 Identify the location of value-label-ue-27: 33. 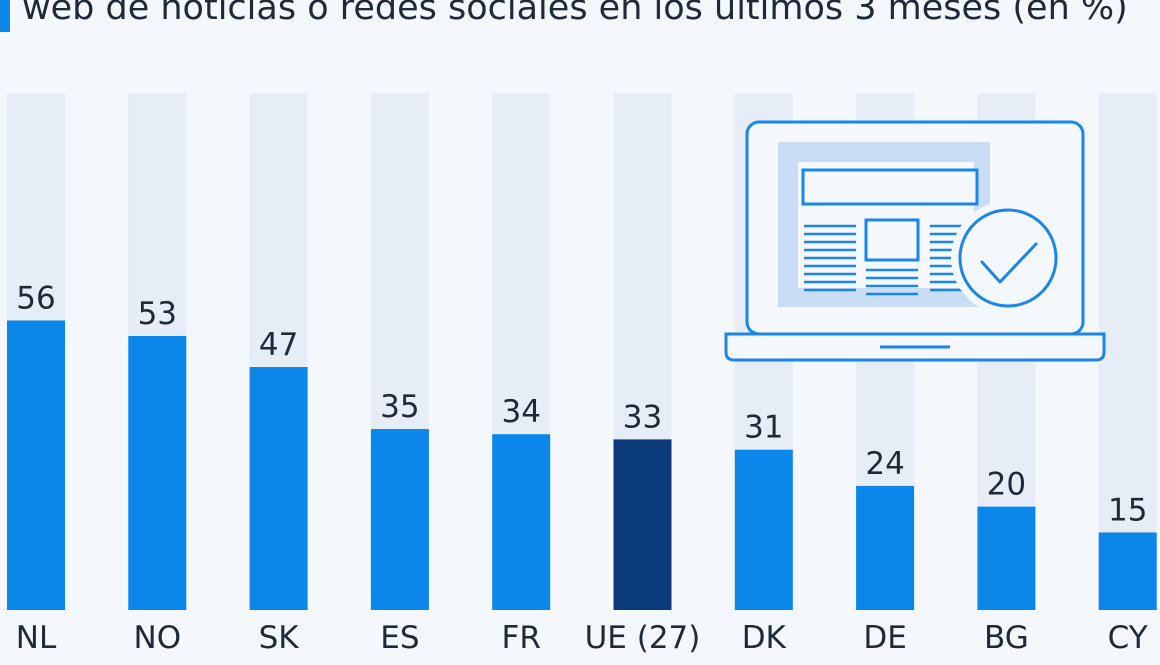
(642, 417).